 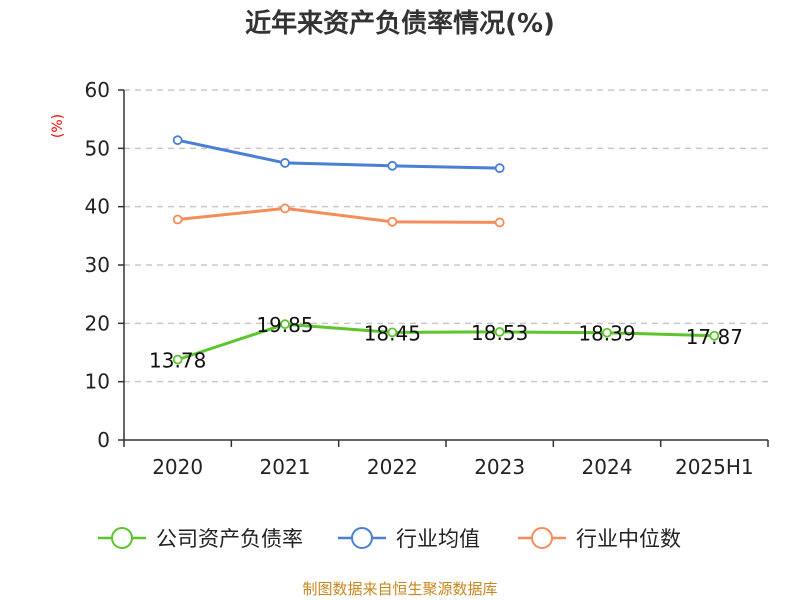 I want to click on data-labels: 13.78 19.85 18.45 18.53 18.39 17.87, so click(x=446, y=342).